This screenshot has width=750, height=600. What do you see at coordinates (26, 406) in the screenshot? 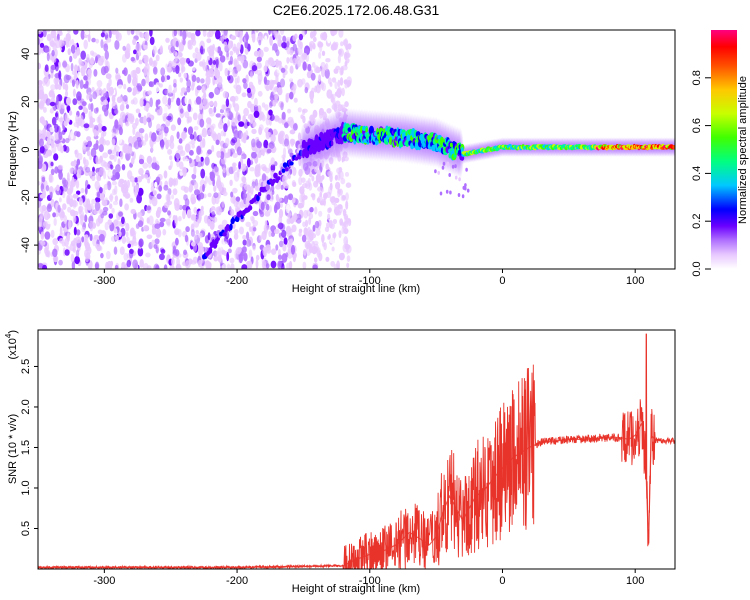
I see `snr-y-tick-label: 2.0` at bounding box center [26, 406].